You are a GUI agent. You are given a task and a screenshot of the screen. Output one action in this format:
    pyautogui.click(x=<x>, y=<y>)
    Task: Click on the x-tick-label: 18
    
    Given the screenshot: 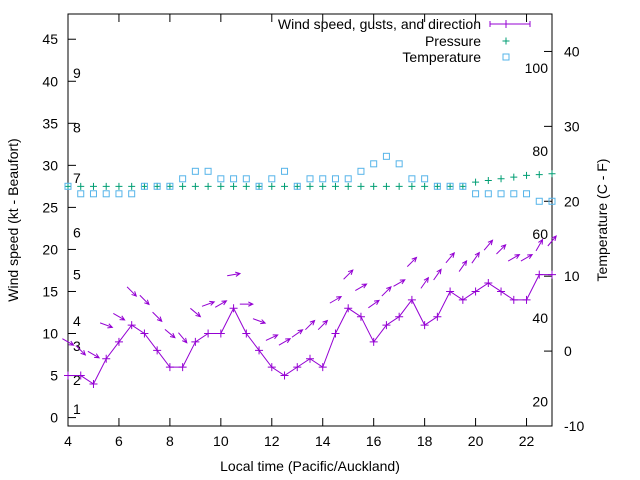 What is the action you would take?
    pyautogui.click(x=425, y=441)
    